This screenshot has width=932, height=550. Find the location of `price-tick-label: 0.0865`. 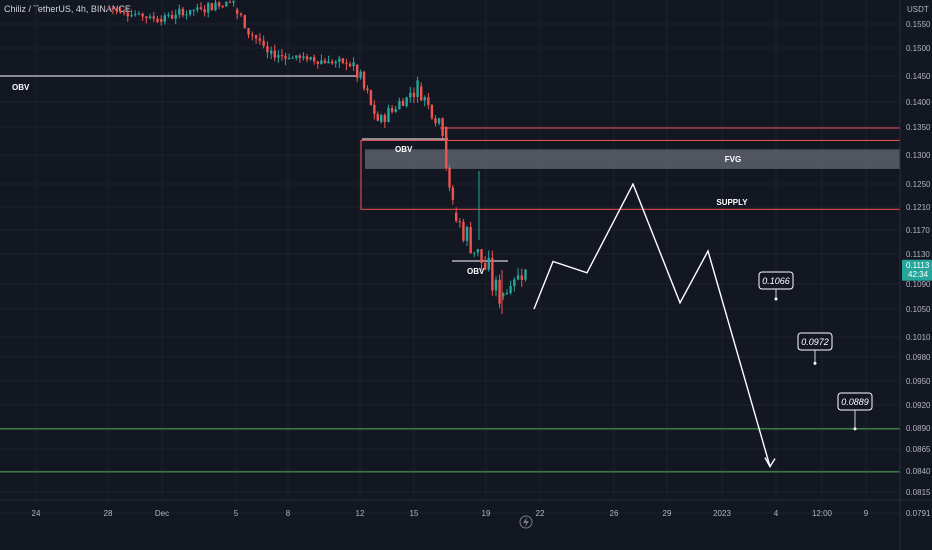

price-tick-label: 0.0865 is located at coordinates (918, 449).